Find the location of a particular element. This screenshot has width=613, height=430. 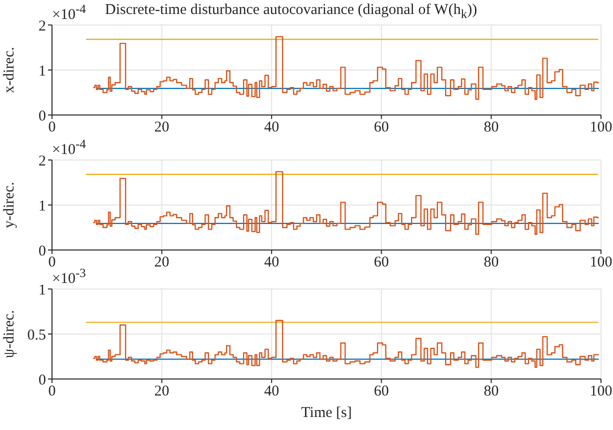

text: ×10$^{-3}$ is located at coordinates (69, 276).